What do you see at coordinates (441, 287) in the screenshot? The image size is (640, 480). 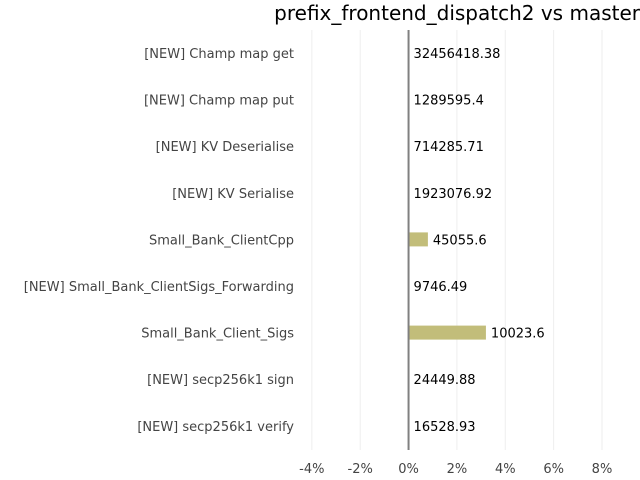 I see `data-label: 9746.49` at bounding box center [441, 287].